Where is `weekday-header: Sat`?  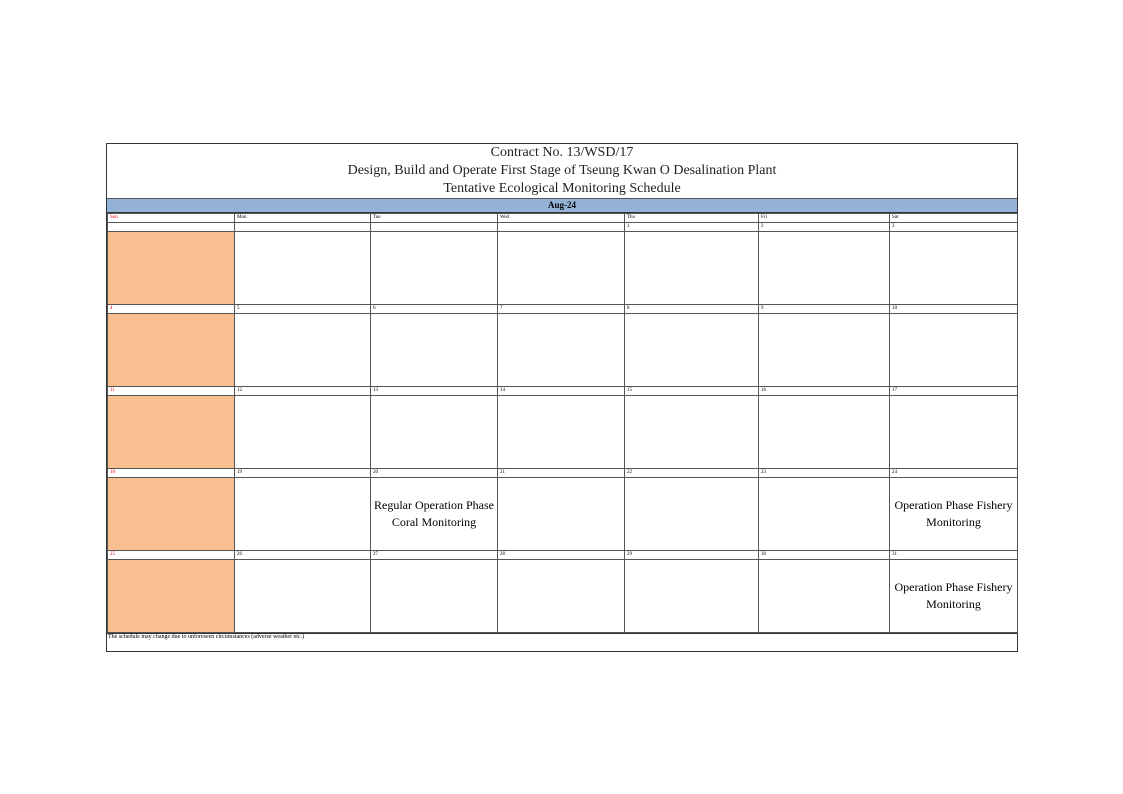 weekday-header: Sat is located at coordinates (953, 218).